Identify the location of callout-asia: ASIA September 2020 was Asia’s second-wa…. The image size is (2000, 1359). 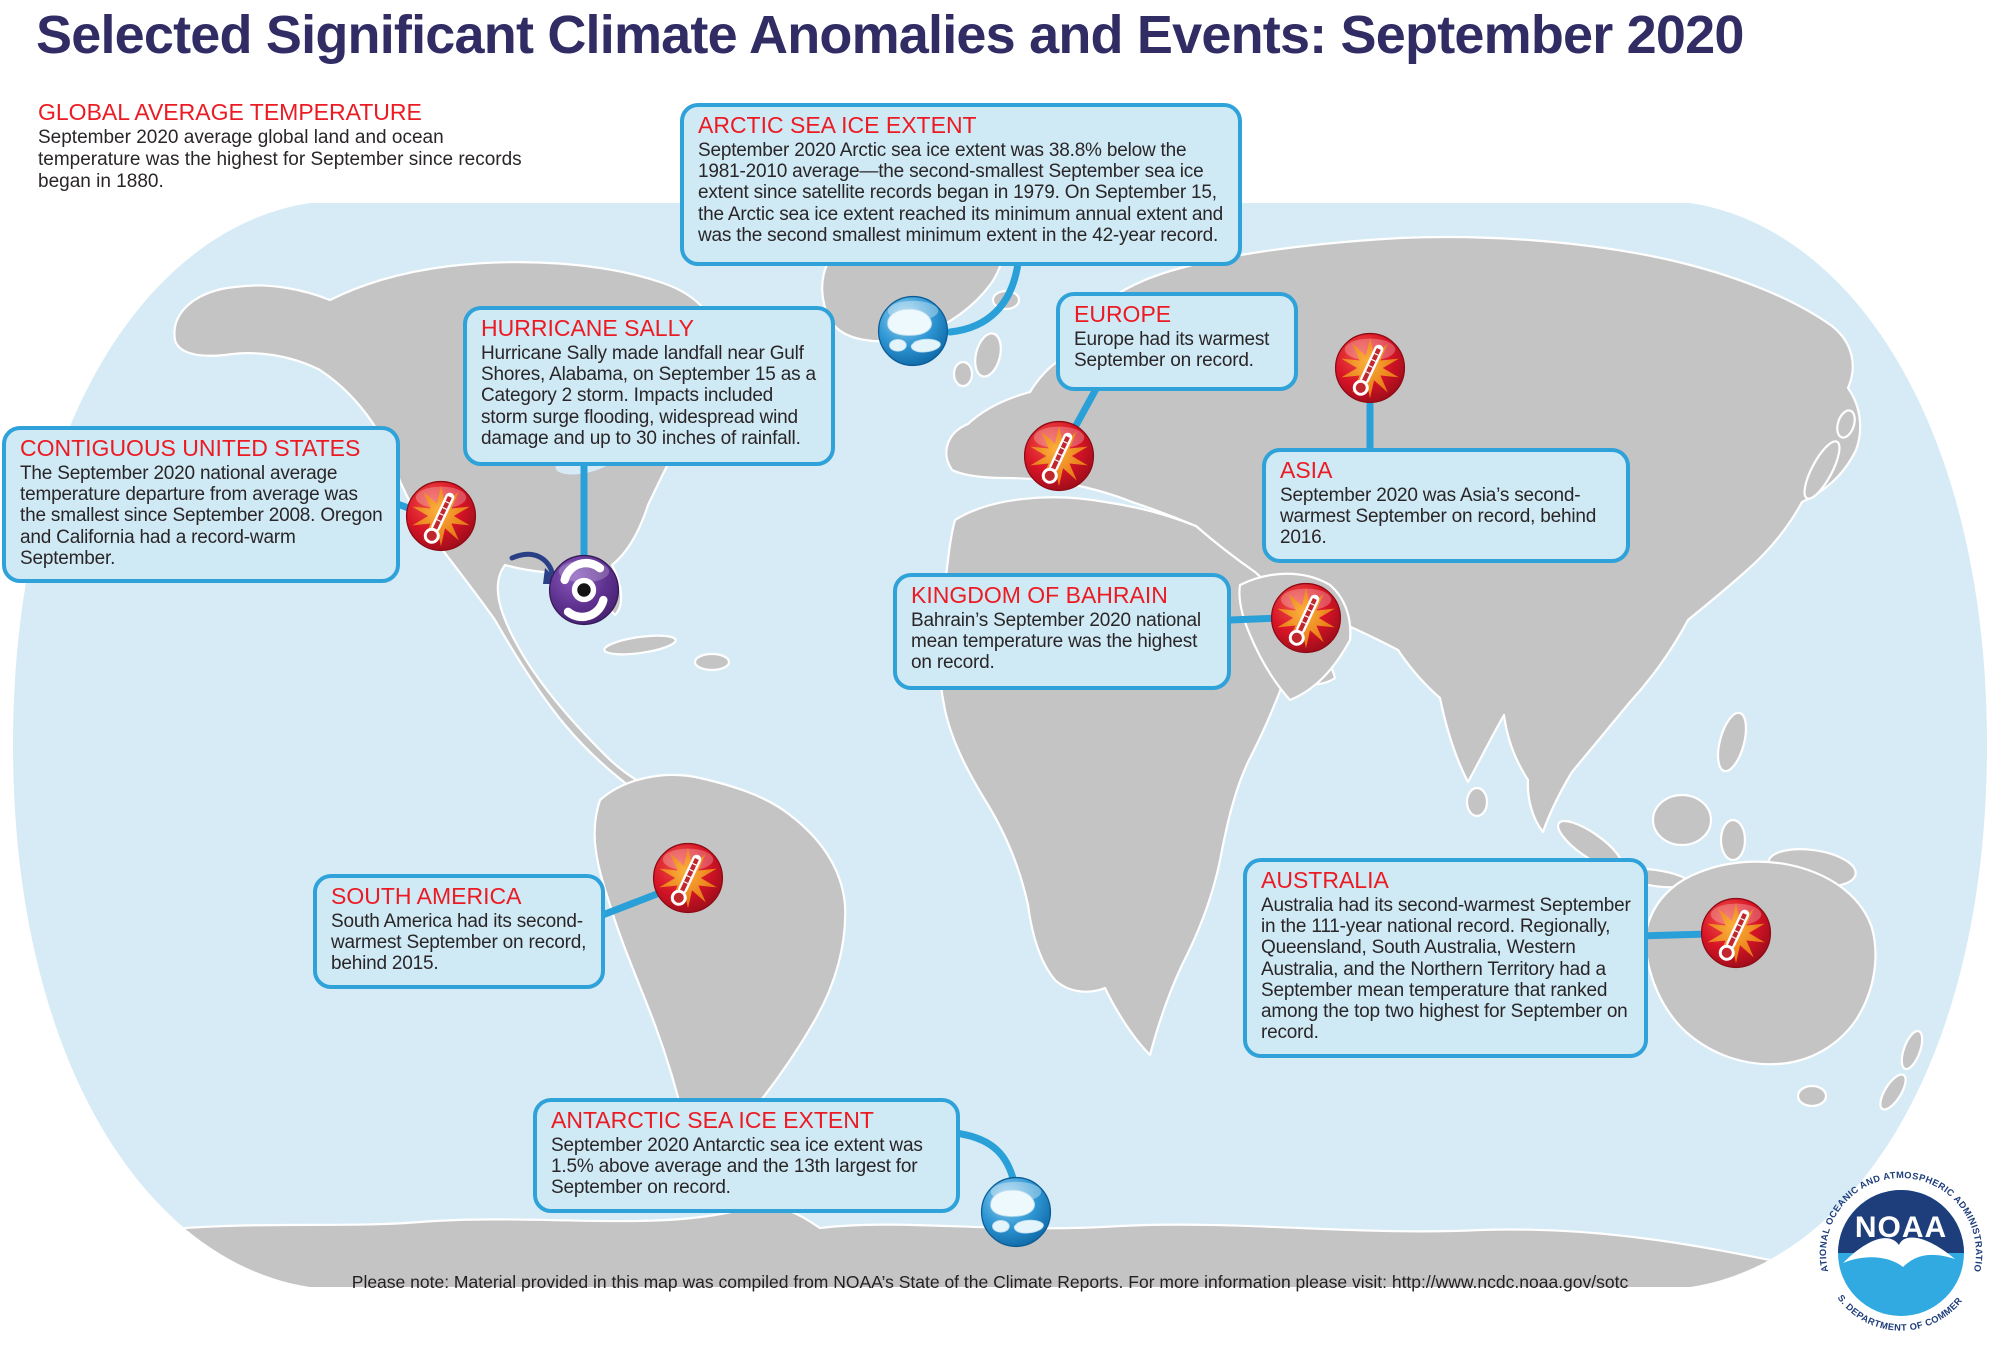
(1446, 505).